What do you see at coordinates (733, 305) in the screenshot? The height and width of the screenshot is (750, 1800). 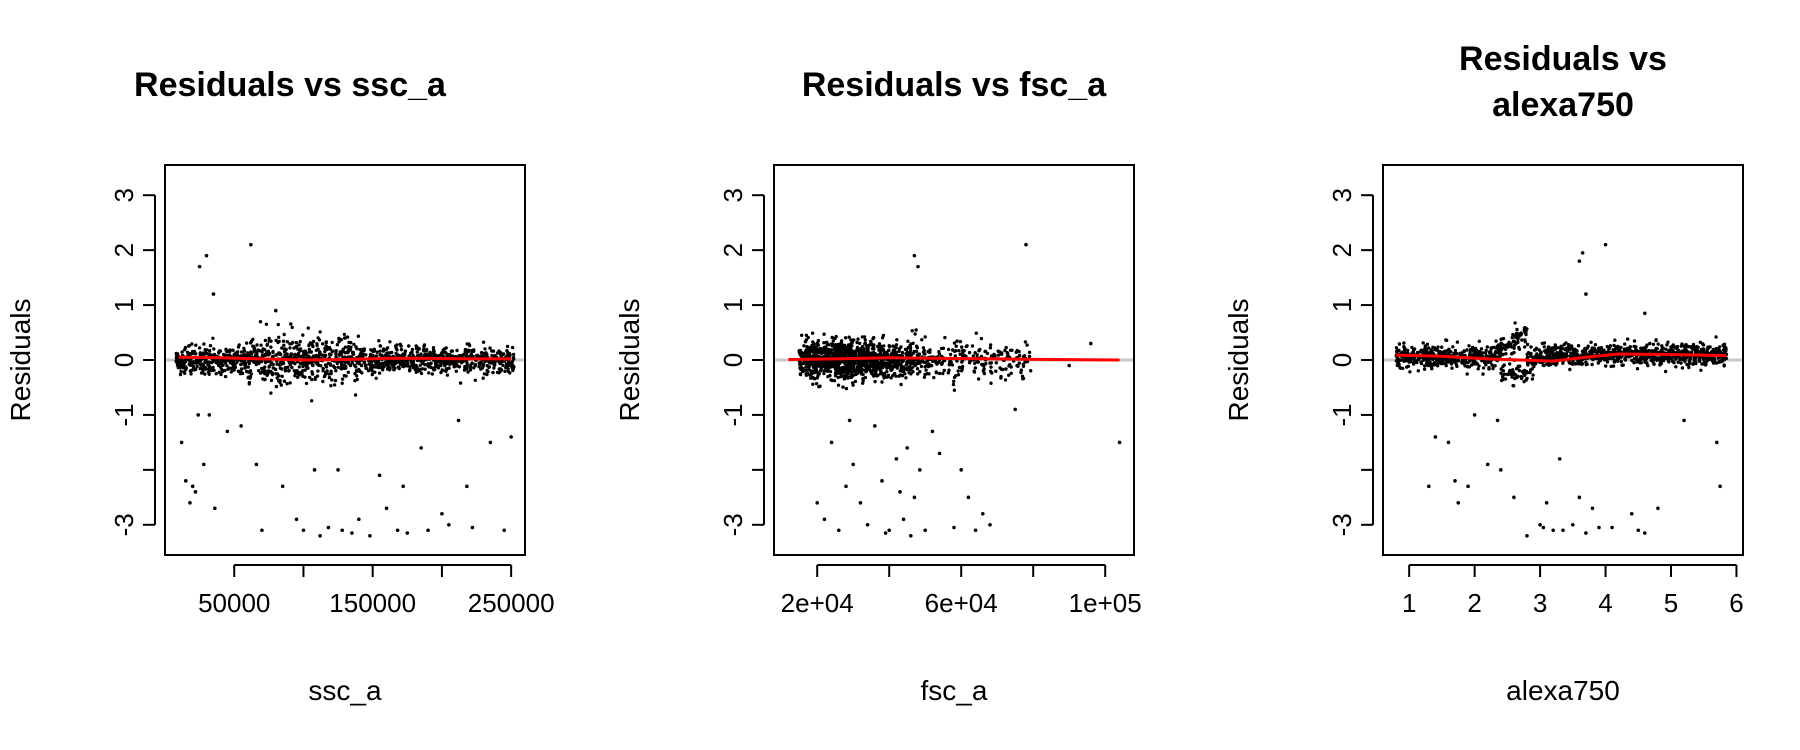 I see `y-tick-label: 1` at bounding box center [733, 305].